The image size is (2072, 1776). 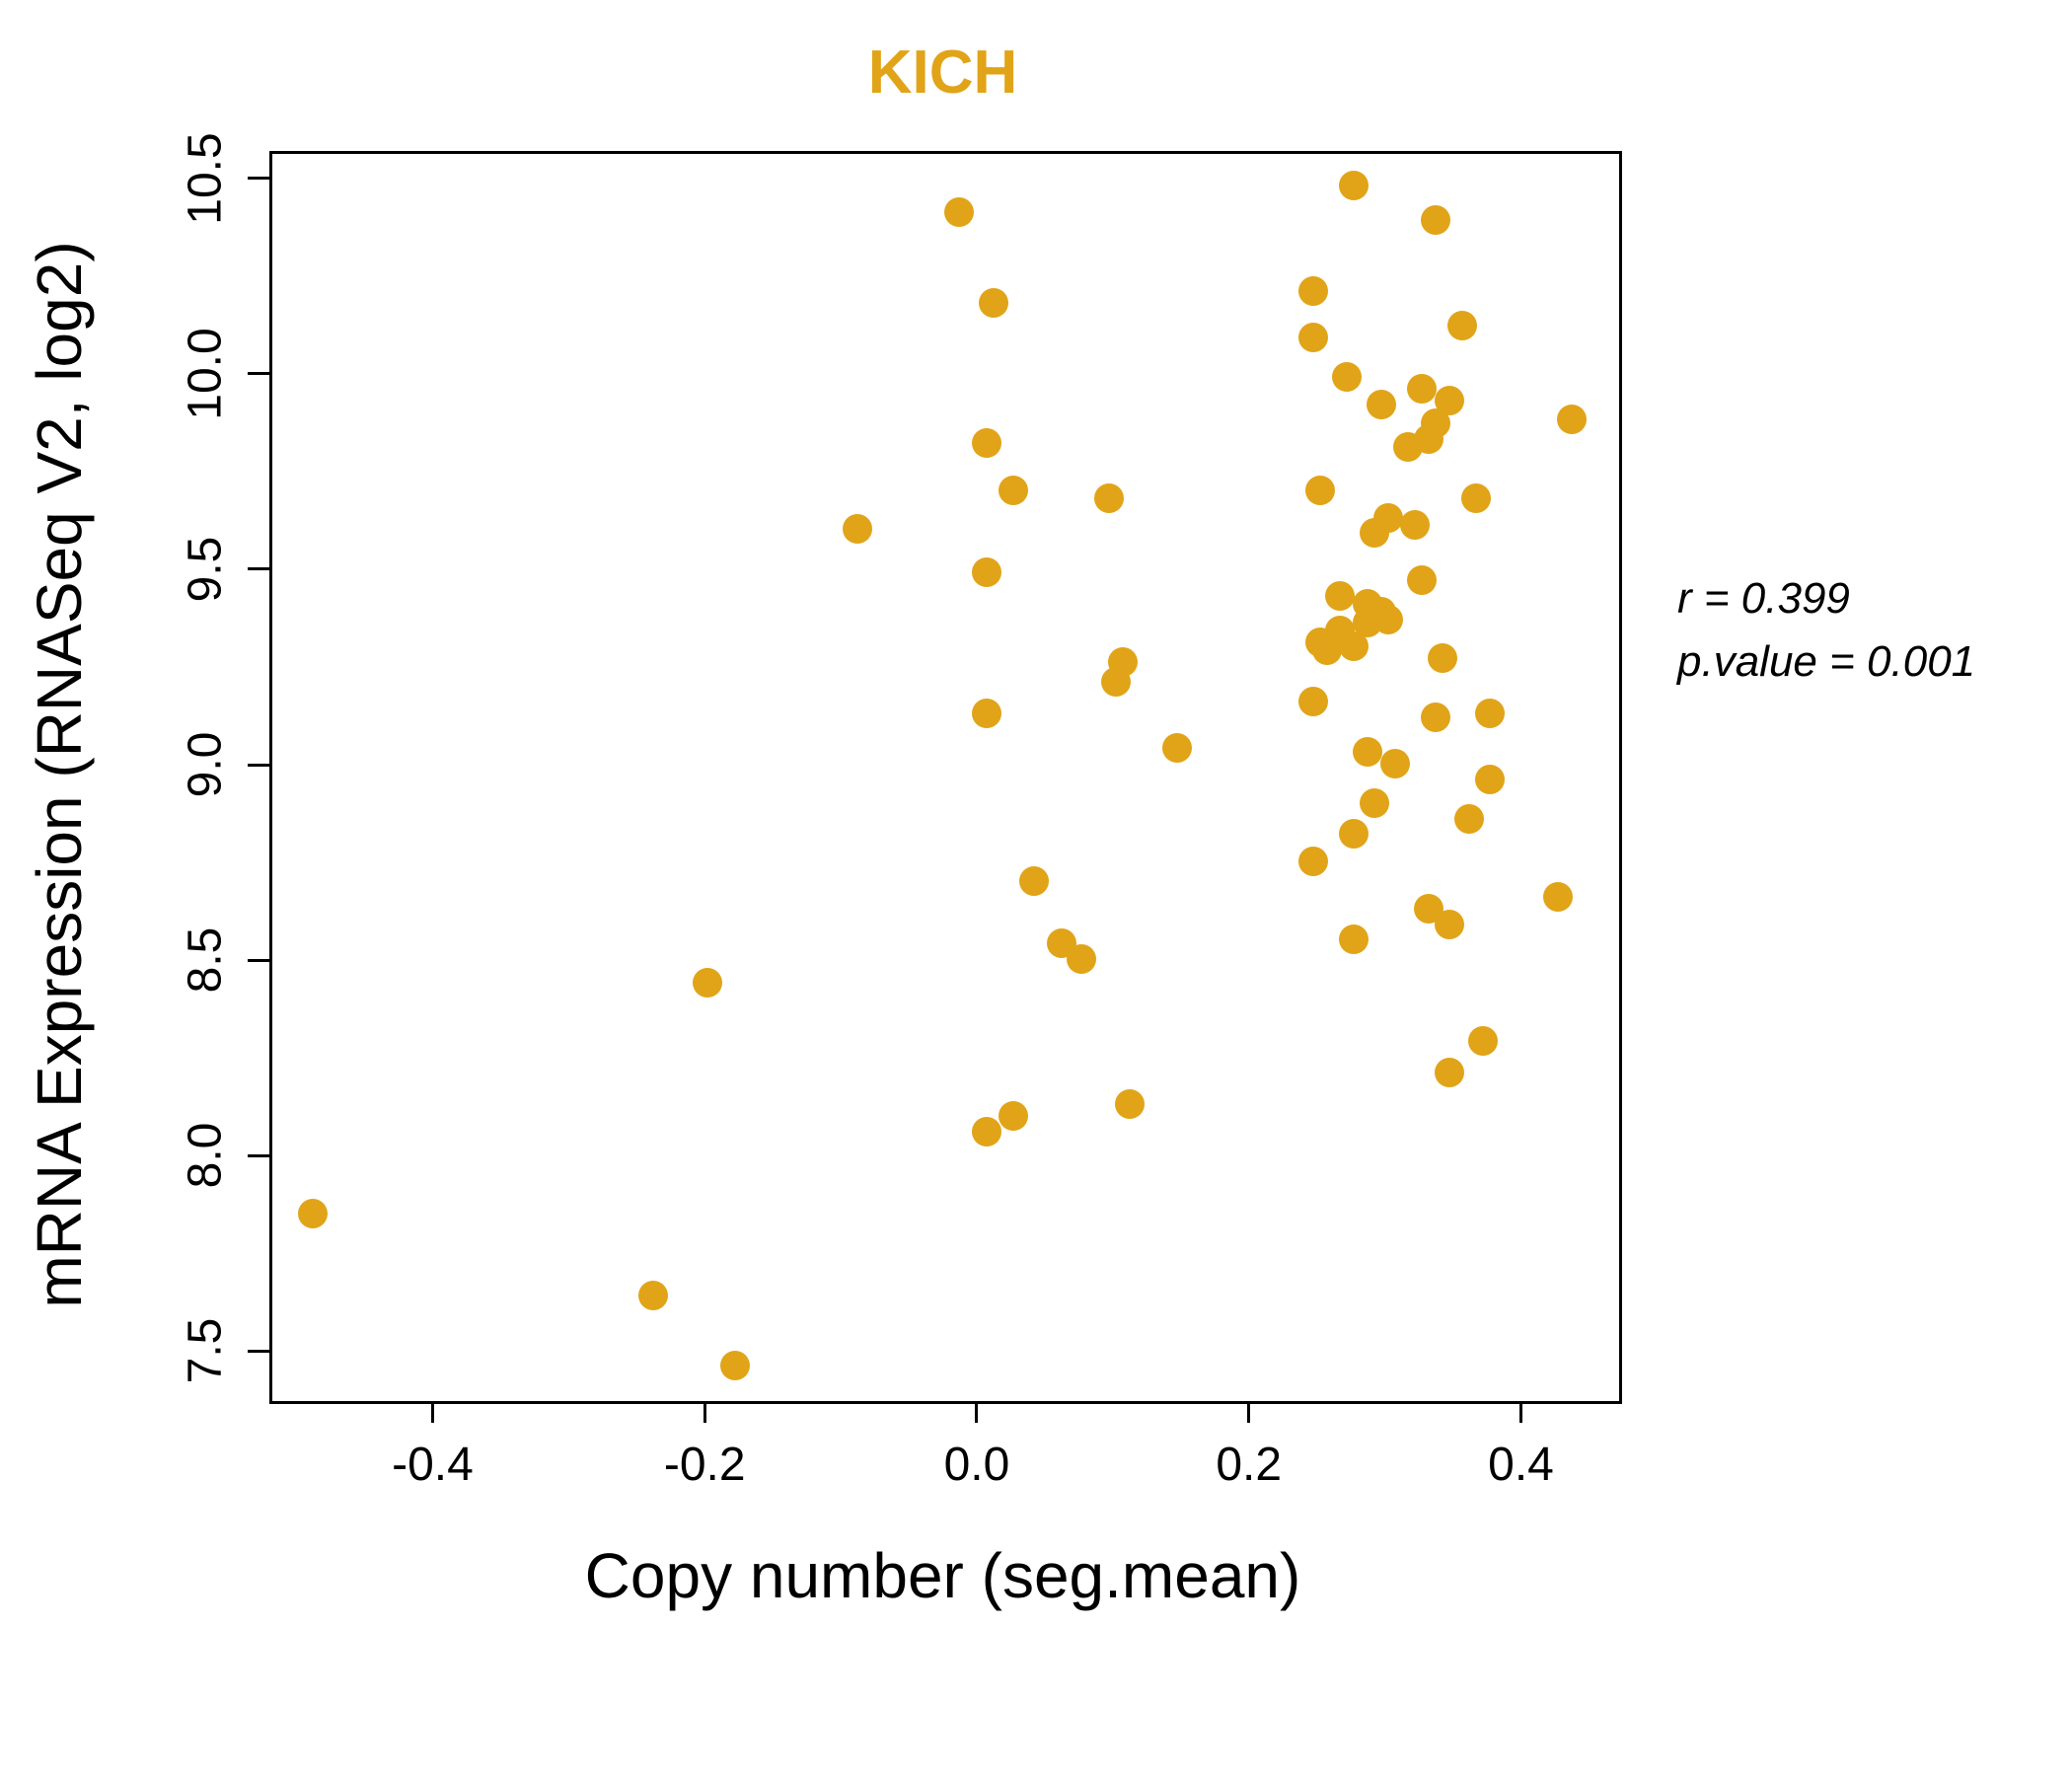 I want to click on y-axis-label: mRNA Expression (RNASeq V2, log2), so click(x=60, y=774).